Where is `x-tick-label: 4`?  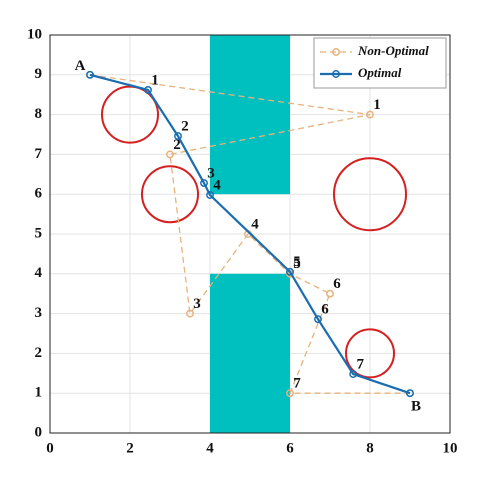 x-tick-label: 4 is located at coordinates (210, 448).